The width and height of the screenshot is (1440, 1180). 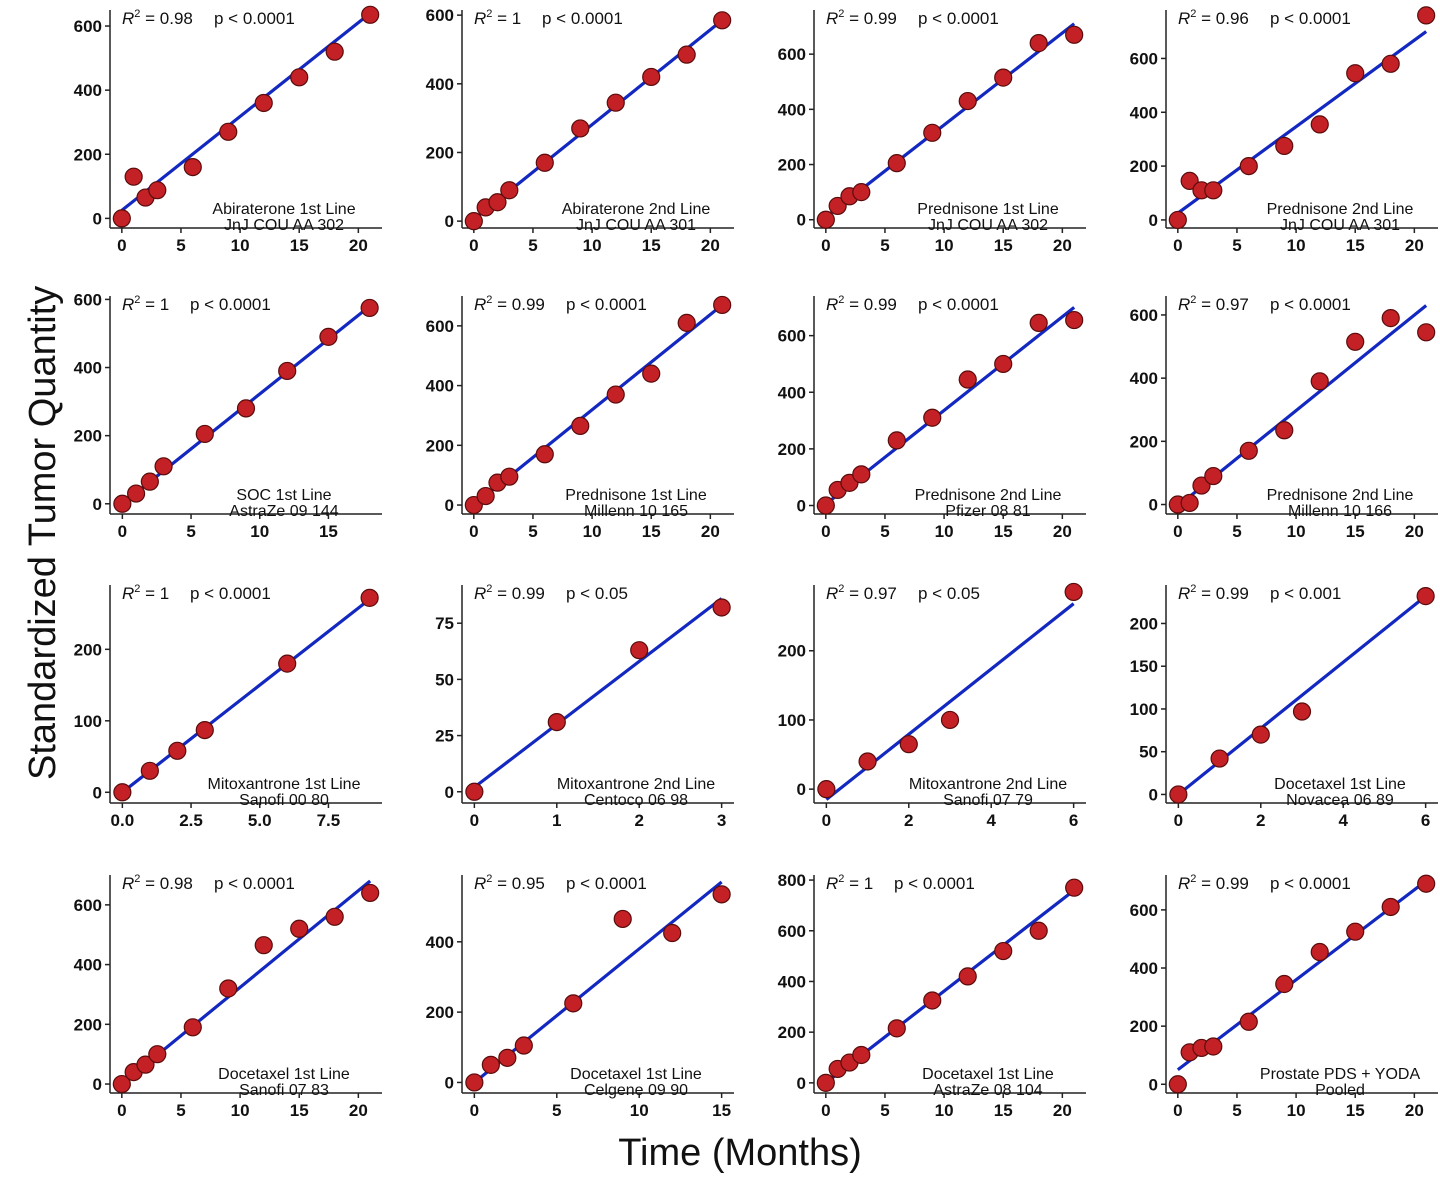 I want to click on p-value-annotation: p < 0.05, so click(x=597, y=593).